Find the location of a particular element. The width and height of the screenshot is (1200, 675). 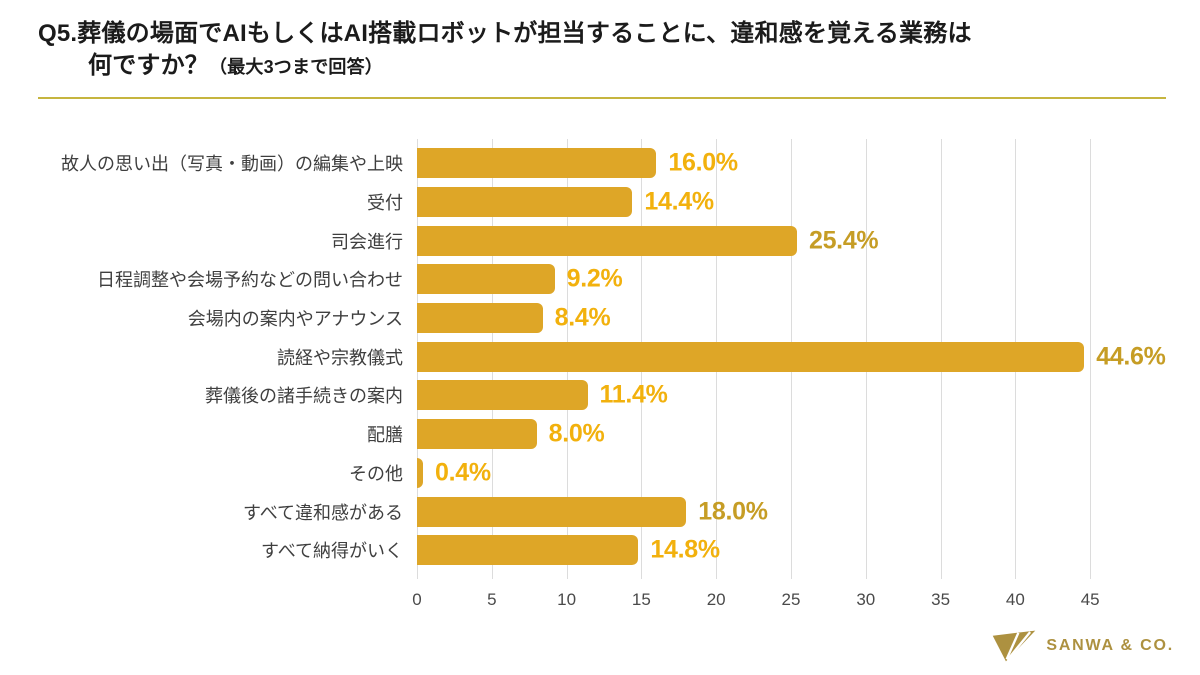

category-label: 配膳 is located at coordinates (385, 435).